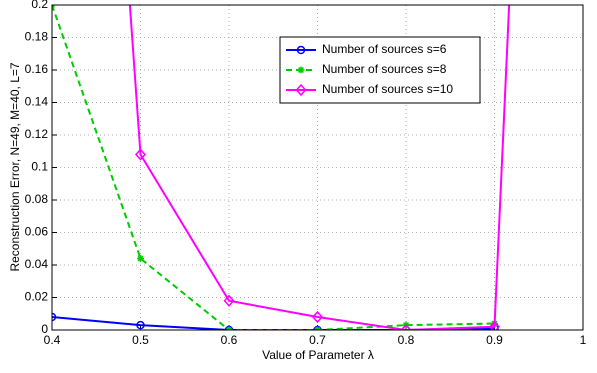 The image size is (597, 373). I want to click on legend-box, so click(380, 70).